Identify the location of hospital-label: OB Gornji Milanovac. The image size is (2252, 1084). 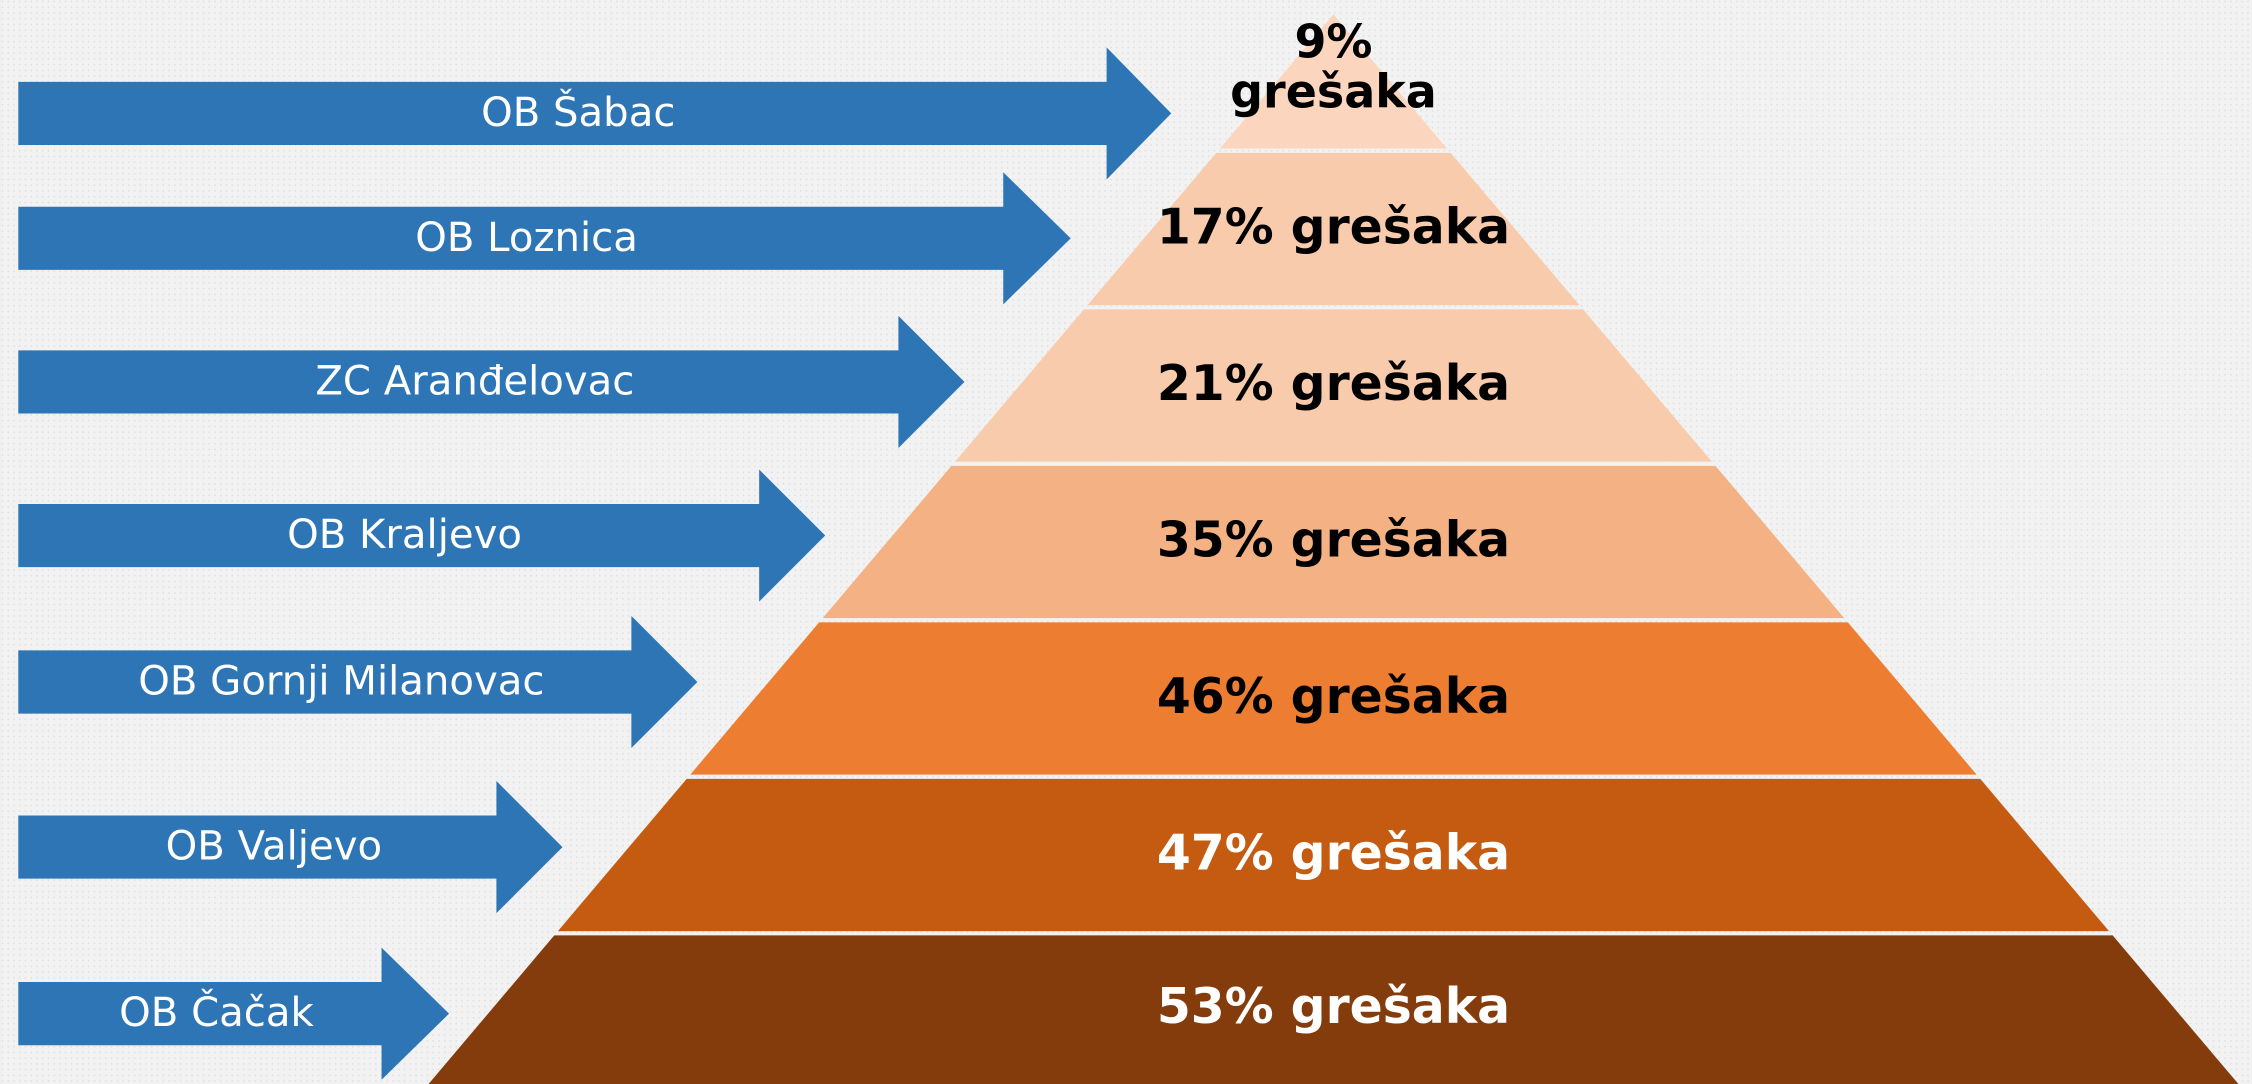
(341, 681).